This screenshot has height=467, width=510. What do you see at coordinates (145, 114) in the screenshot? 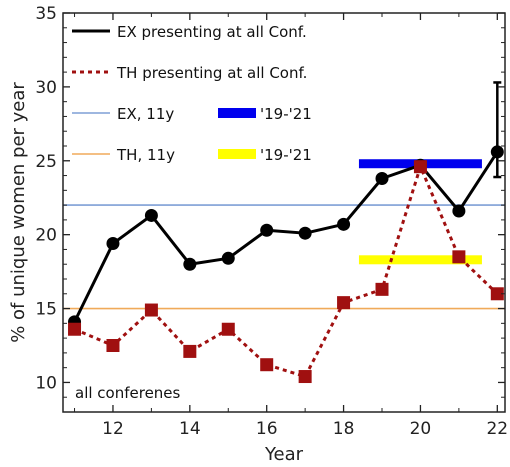
I see `legend-label-ex-11y: EX, 11y` at bounding box center [145, 114].